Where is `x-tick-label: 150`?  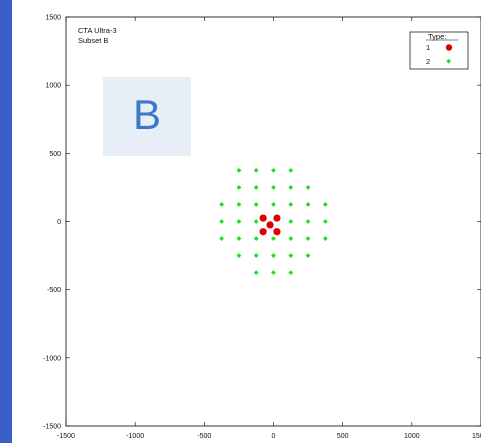
x-tick-label: 150 is located at coordinates (476, 436).